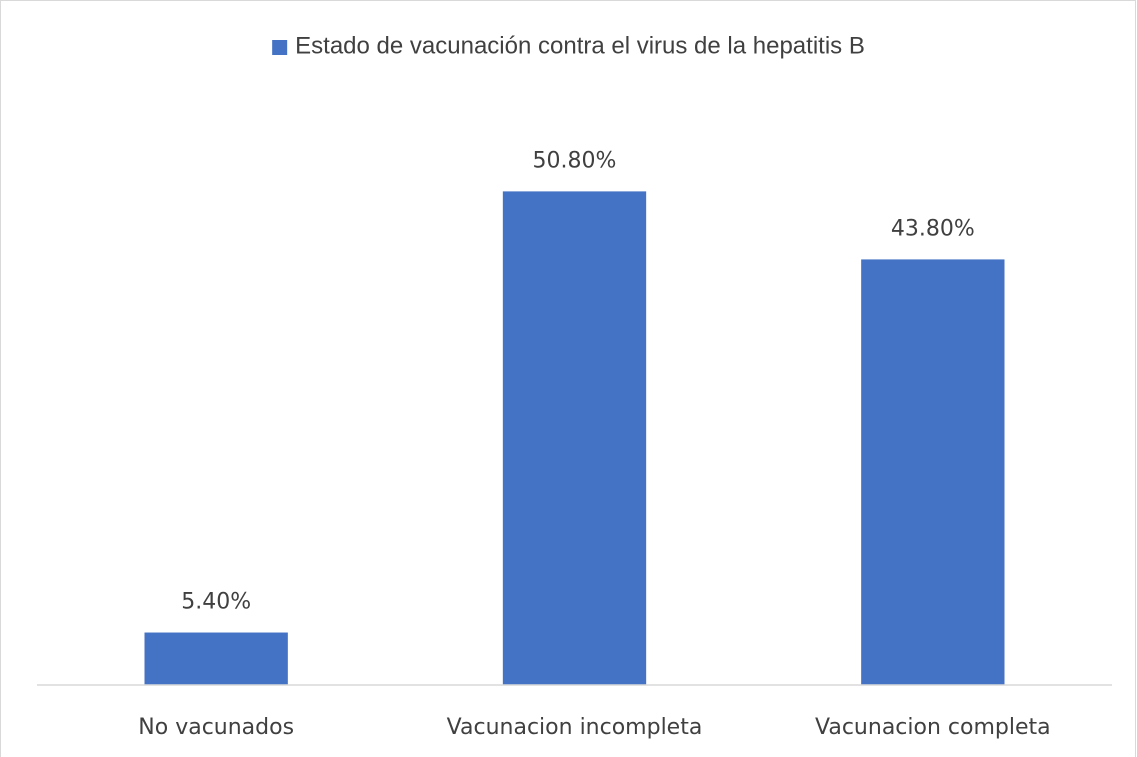  Describe the element at coordinates (216, 602) in the screenshot. I see `data-label: 5.40%` at that location.